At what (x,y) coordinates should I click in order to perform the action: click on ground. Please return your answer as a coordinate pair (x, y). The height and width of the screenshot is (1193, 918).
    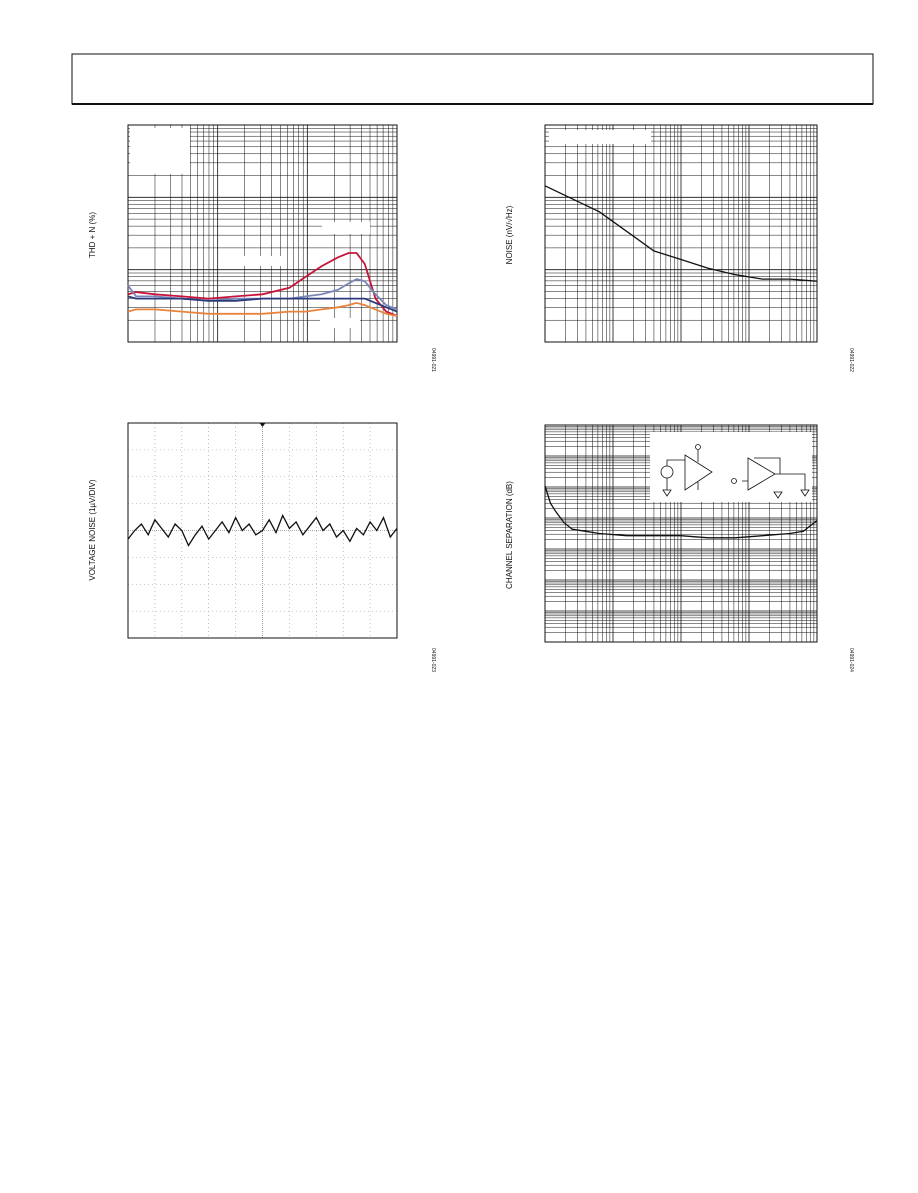
    Looking at the image, I should click on (736, 494).